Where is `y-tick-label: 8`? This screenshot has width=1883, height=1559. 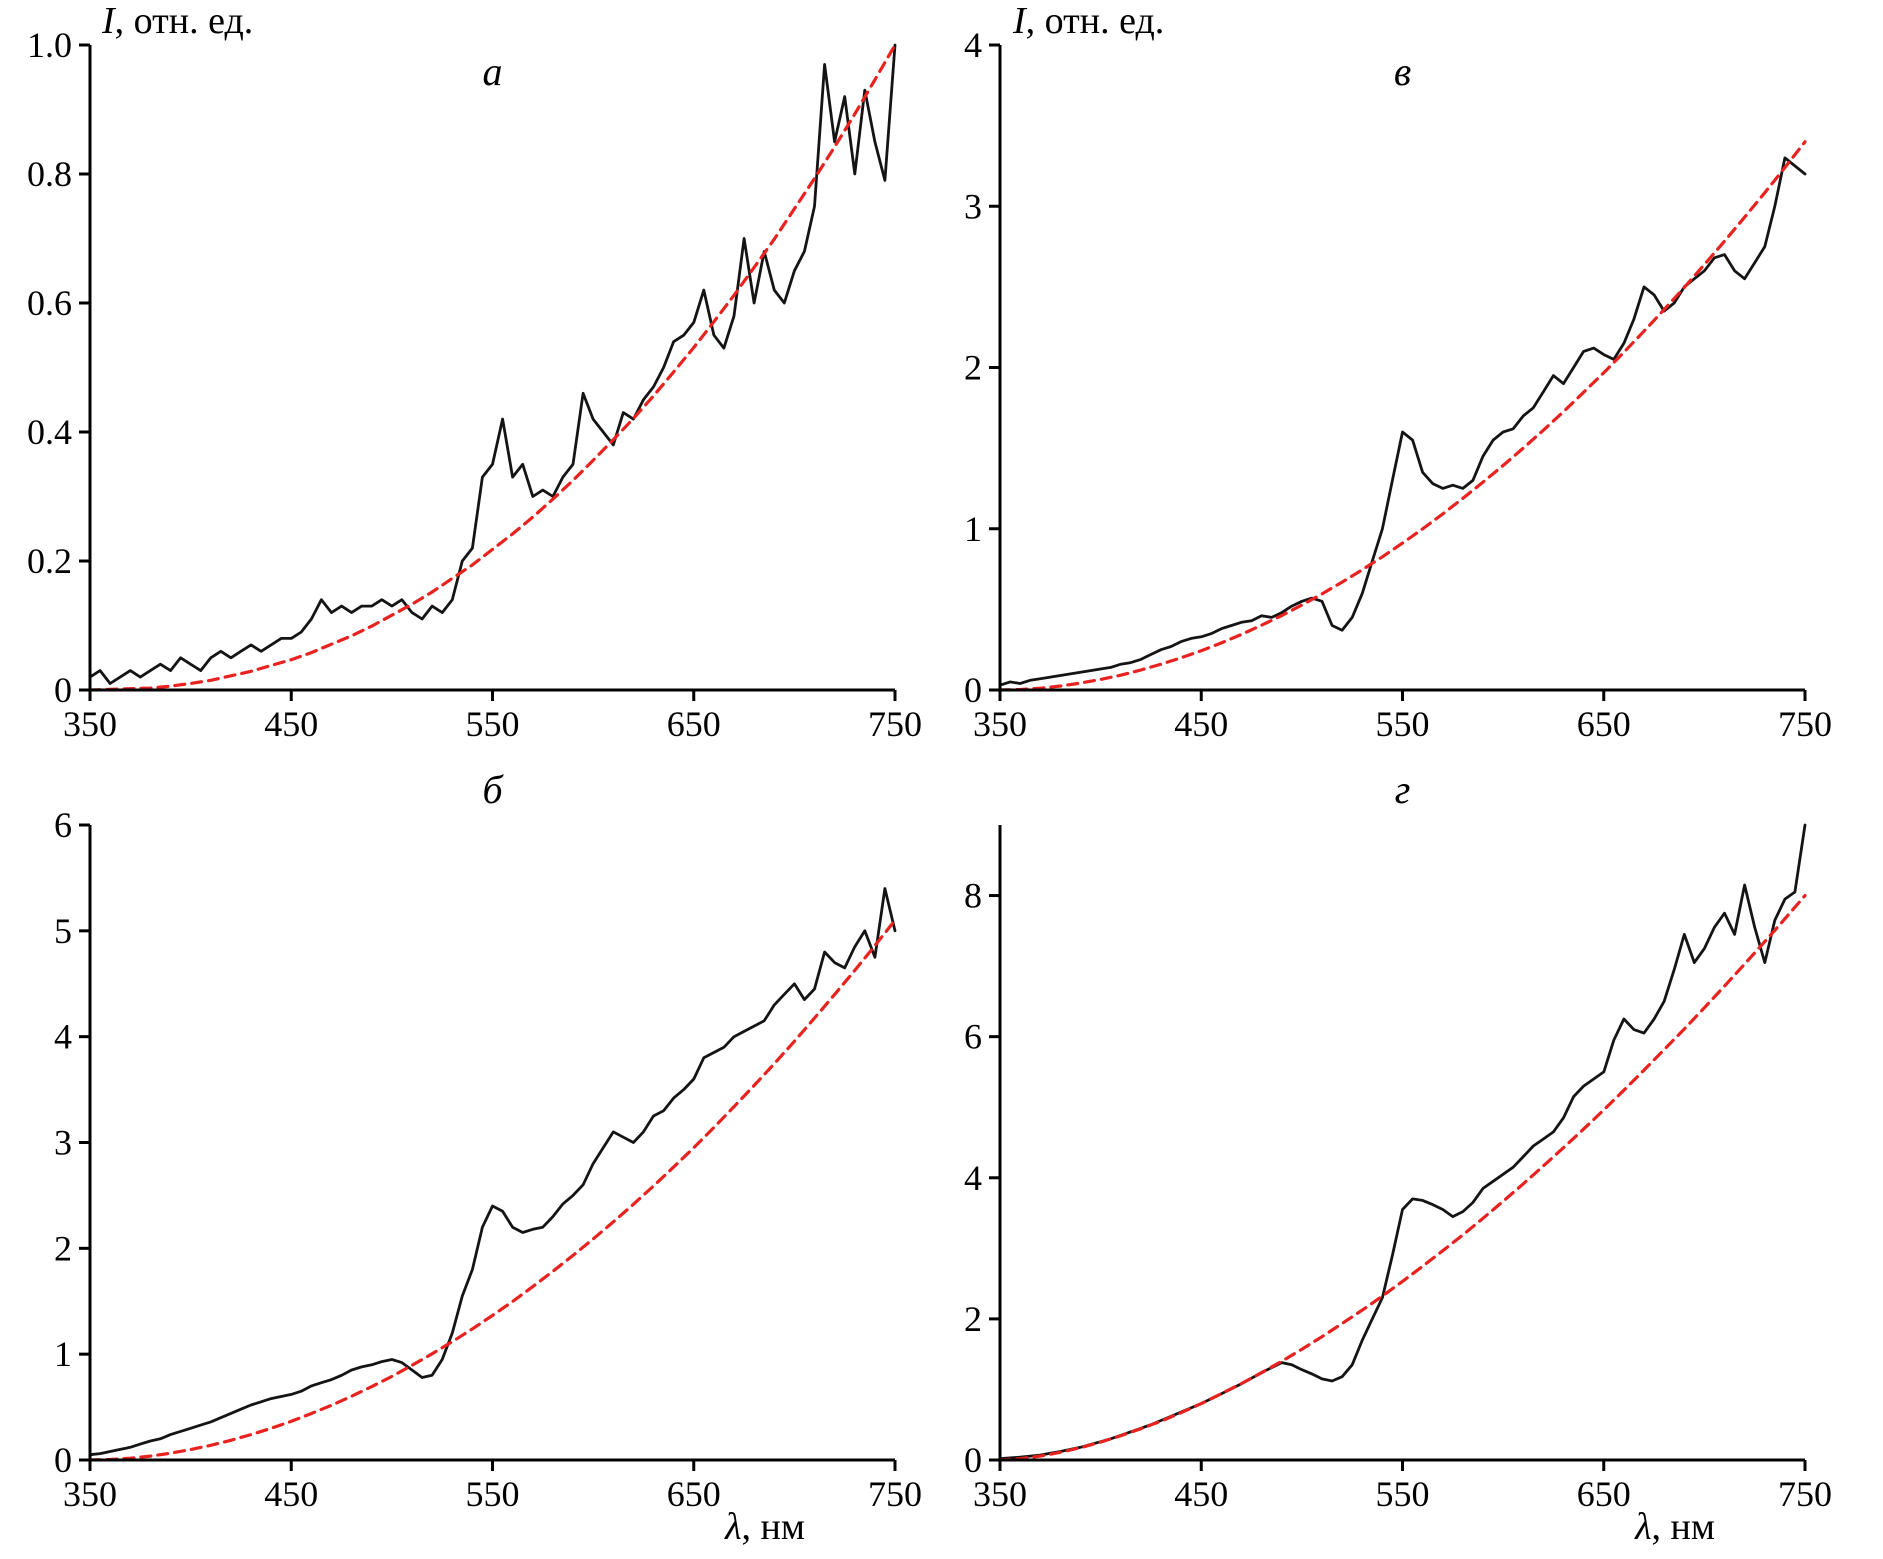
y-tick-label: 8 is located at coordinates (973, 896).